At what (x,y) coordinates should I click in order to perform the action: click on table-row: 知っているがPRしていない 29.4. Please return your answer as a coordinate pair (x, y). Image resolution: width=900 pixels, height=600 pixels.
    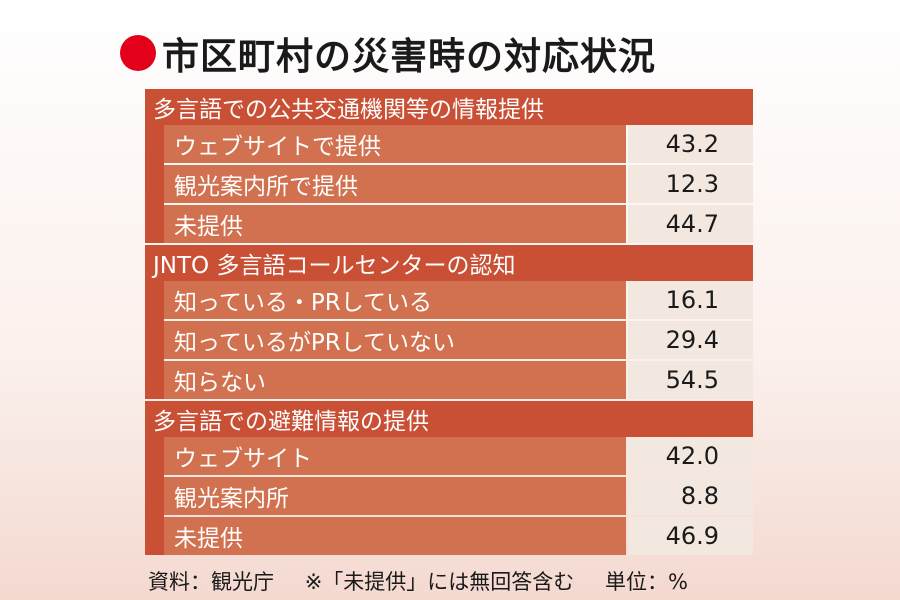
    Looking at the image, I should click on (458, 340).